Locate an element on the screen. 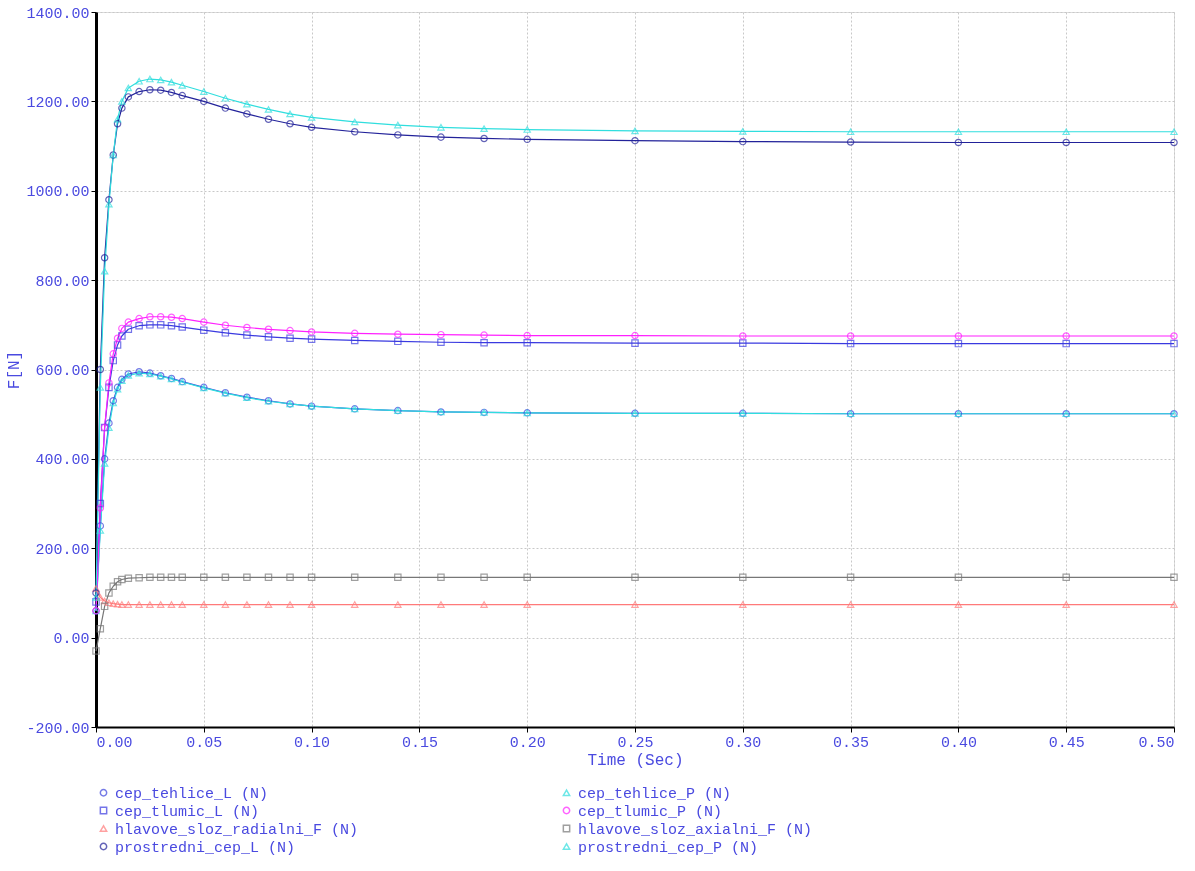 Image resolution: width=1195 pixels, height=871 pixels. x-tick-label: 0.00 is located at coordinates (114, 743).